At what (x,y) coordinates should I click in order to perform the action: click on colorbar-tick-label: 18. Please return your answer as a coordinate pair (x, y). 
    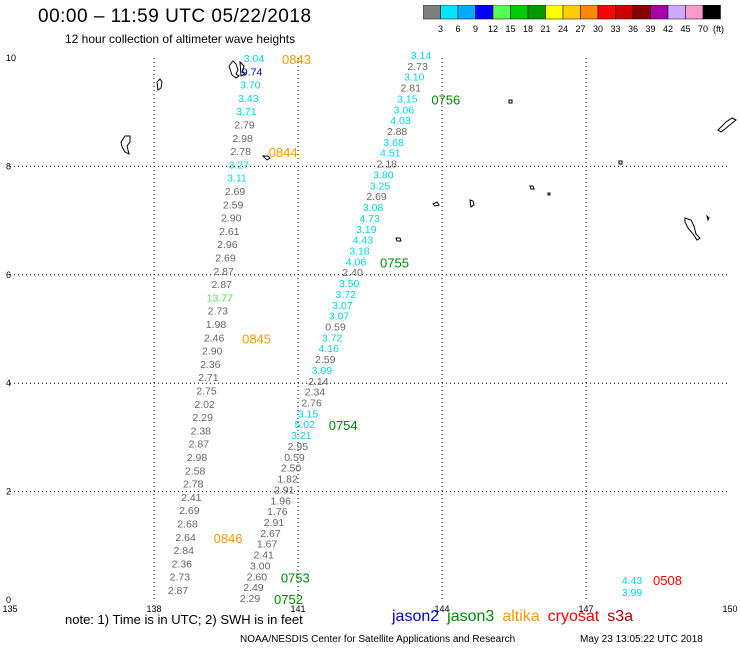
    Looking at the image, I should click on (528, 29).